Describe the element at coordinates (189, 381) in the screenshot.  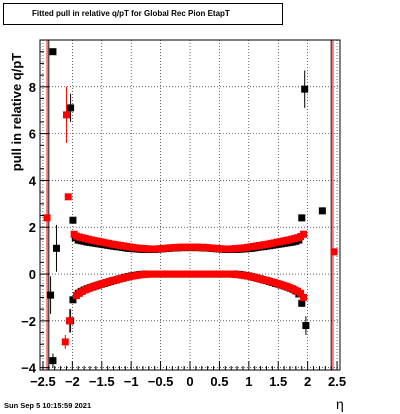
I see `x-tick-label: 0` at that location.